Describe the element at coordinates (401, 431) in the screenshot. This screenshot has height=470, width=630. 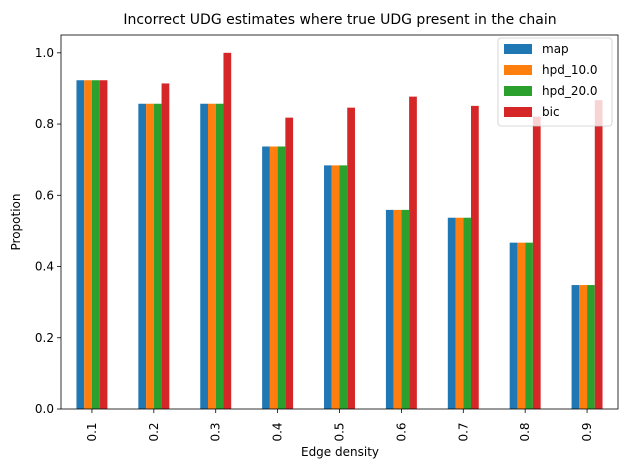
I see `x-tick-label: 0.6` at that location.